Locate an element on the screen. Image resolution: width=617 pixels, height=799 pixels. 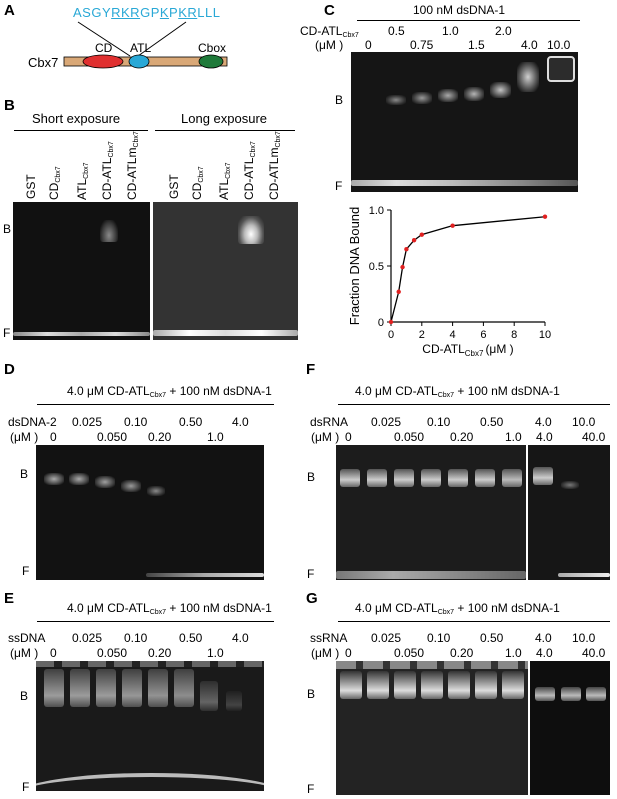
g-band-label-b: B is located at coordinates (311, 694).